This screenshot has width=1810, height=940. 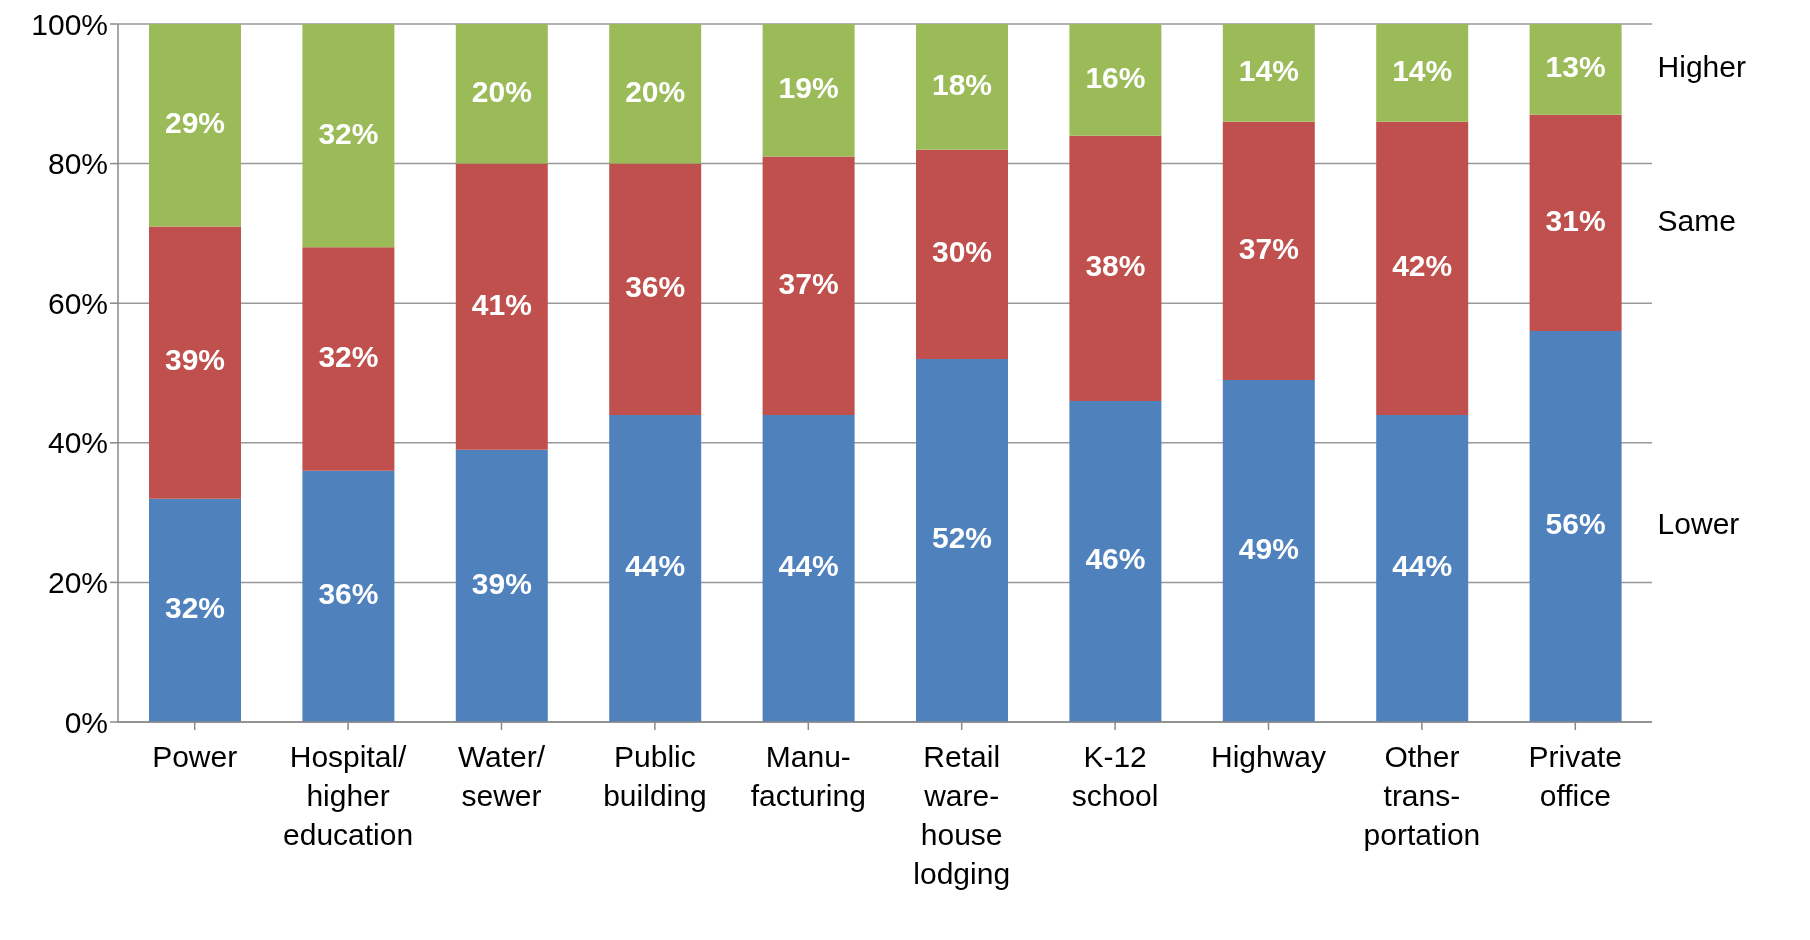 I want to click on data-label: 46%, so click(x=1115, y=559).